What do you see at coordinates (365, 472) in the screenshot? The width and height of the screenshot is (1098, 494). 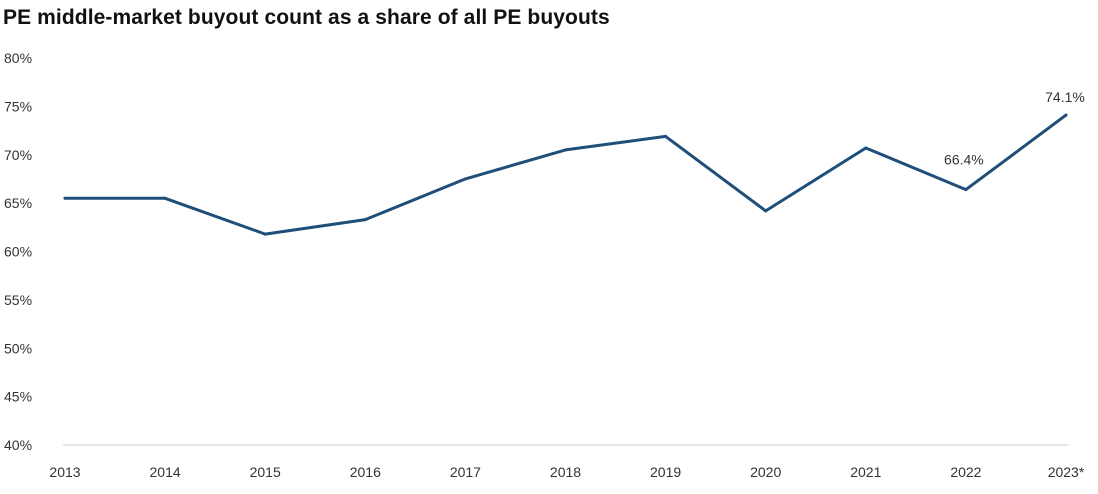 I see `x-tick-label: 2016` at bounding box center [365, 472].